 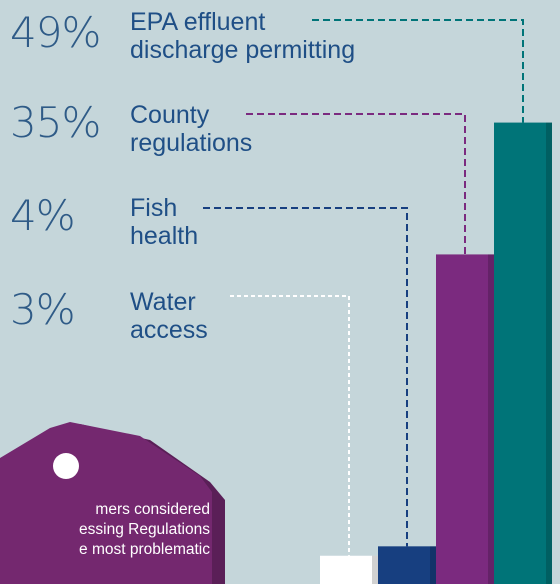 What do you see at coordinates (164, 236) in the screenshot?
I see `label-fish-line2: health` at bounding box center [164, 236].